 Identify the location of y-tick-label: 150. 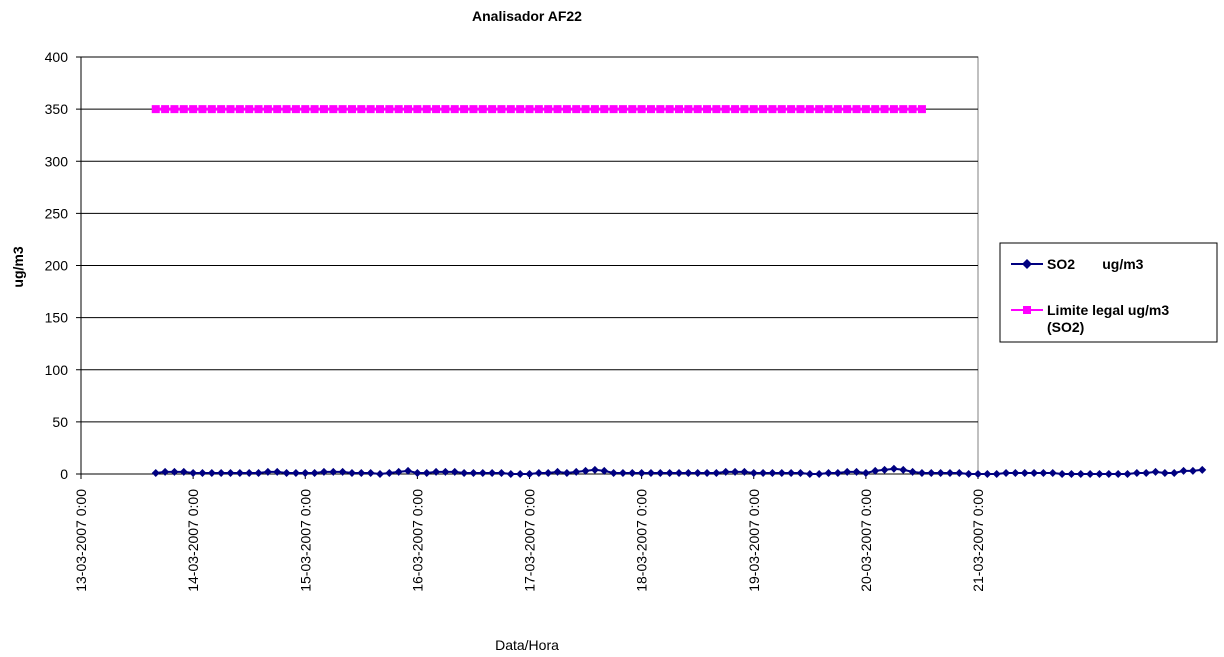
(57, 318).